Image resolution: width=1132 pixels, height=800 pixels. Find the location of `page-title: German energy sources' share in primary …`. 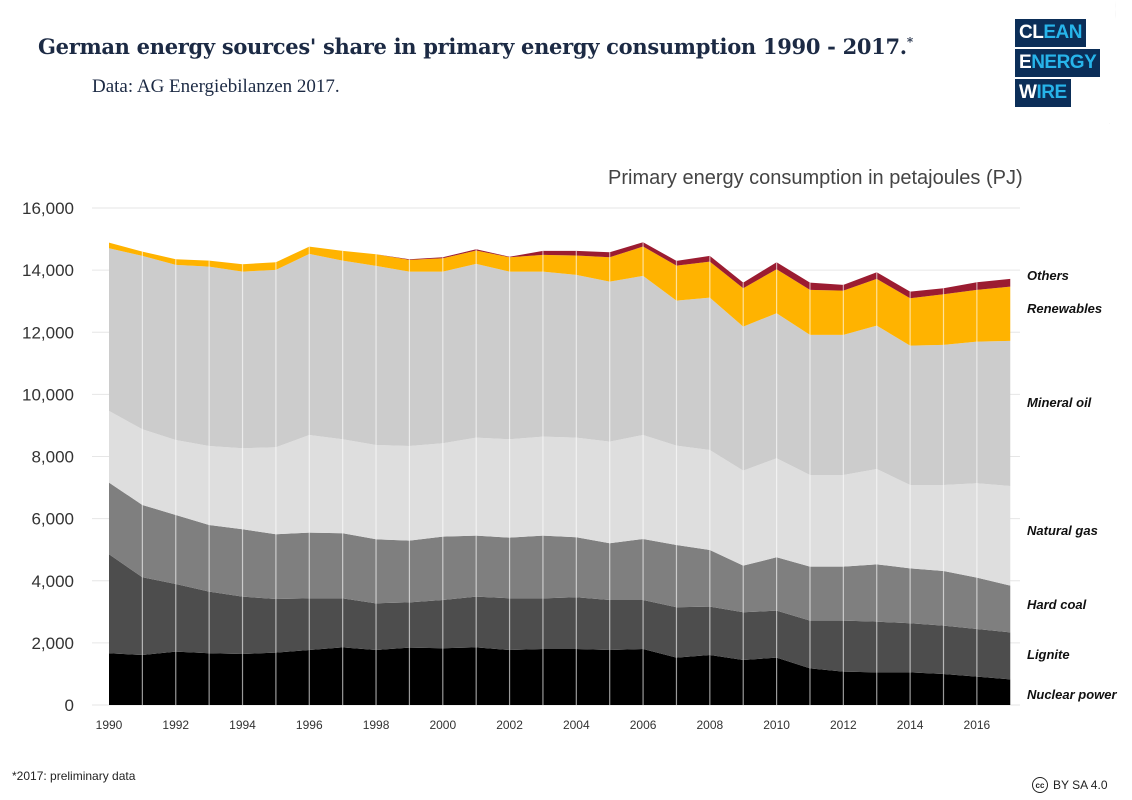

page-title: German energy sources' share in primary … is located at coordinates (475, 46).